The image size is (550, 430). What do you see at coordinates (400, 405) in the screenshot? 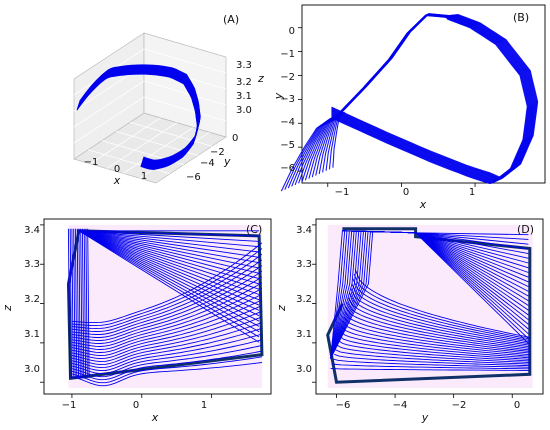
I see `panel-d-x-tick-label: −4` at bounding box center [400, 405].